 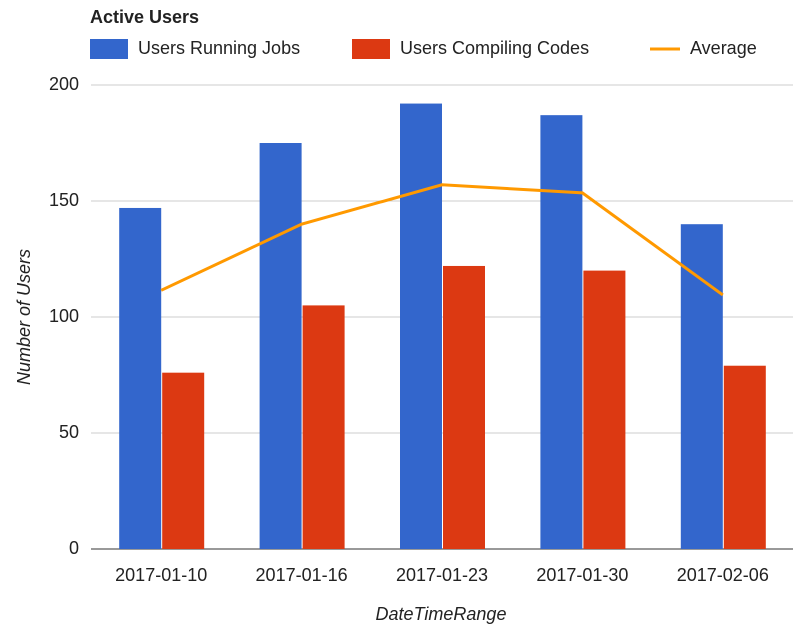 I want to click on chart-title: Active Users, so click(x=144, y=17).